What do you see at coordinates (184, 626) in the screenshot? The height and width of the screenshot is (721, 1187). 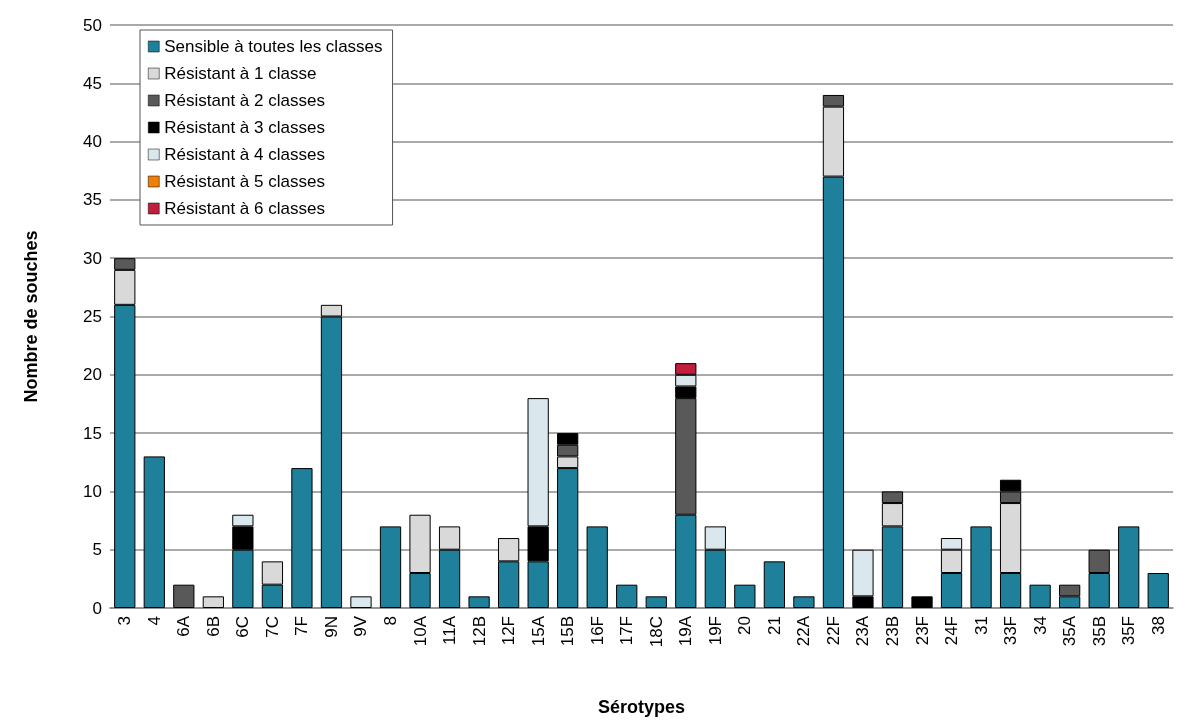 I see `x-tick-label: 6A` at bounding box center [184, 626].